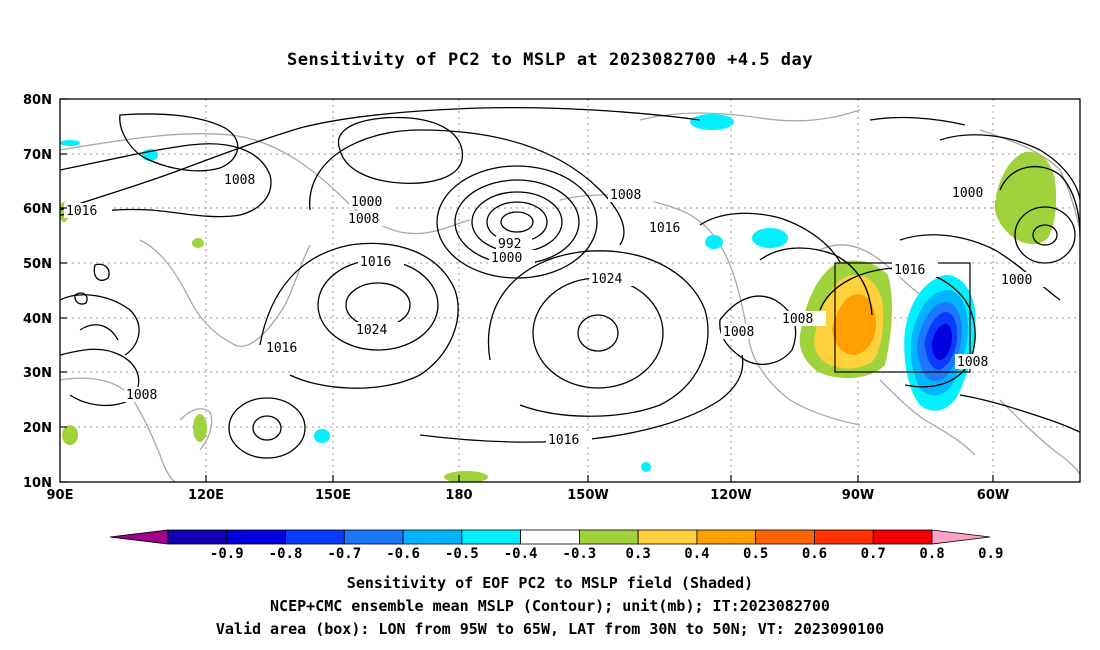 The image size is (1100, 650). Describe the element at coordinates (37, 100) in the screenshot. I see `lat-label: 80N` at that location.